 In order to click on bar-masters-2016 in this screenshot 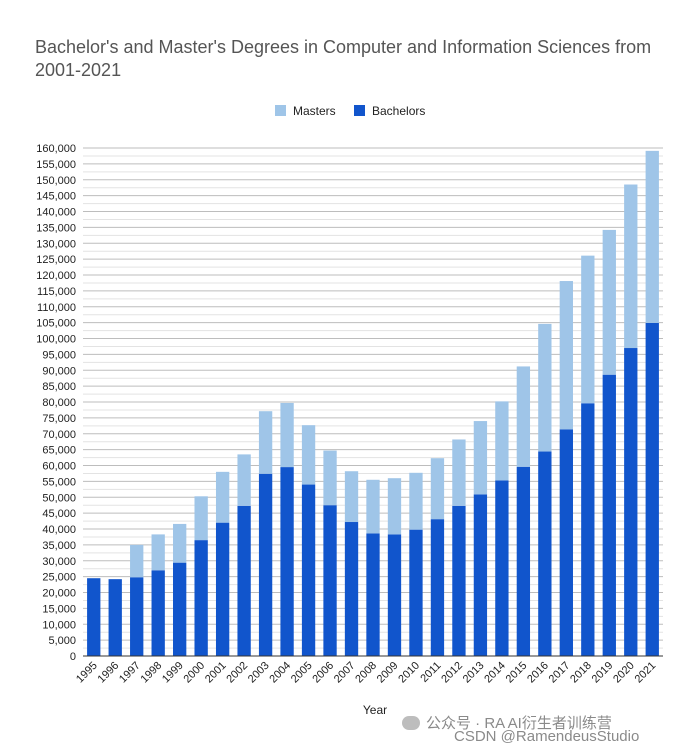, I will do `click(545, 387)`.